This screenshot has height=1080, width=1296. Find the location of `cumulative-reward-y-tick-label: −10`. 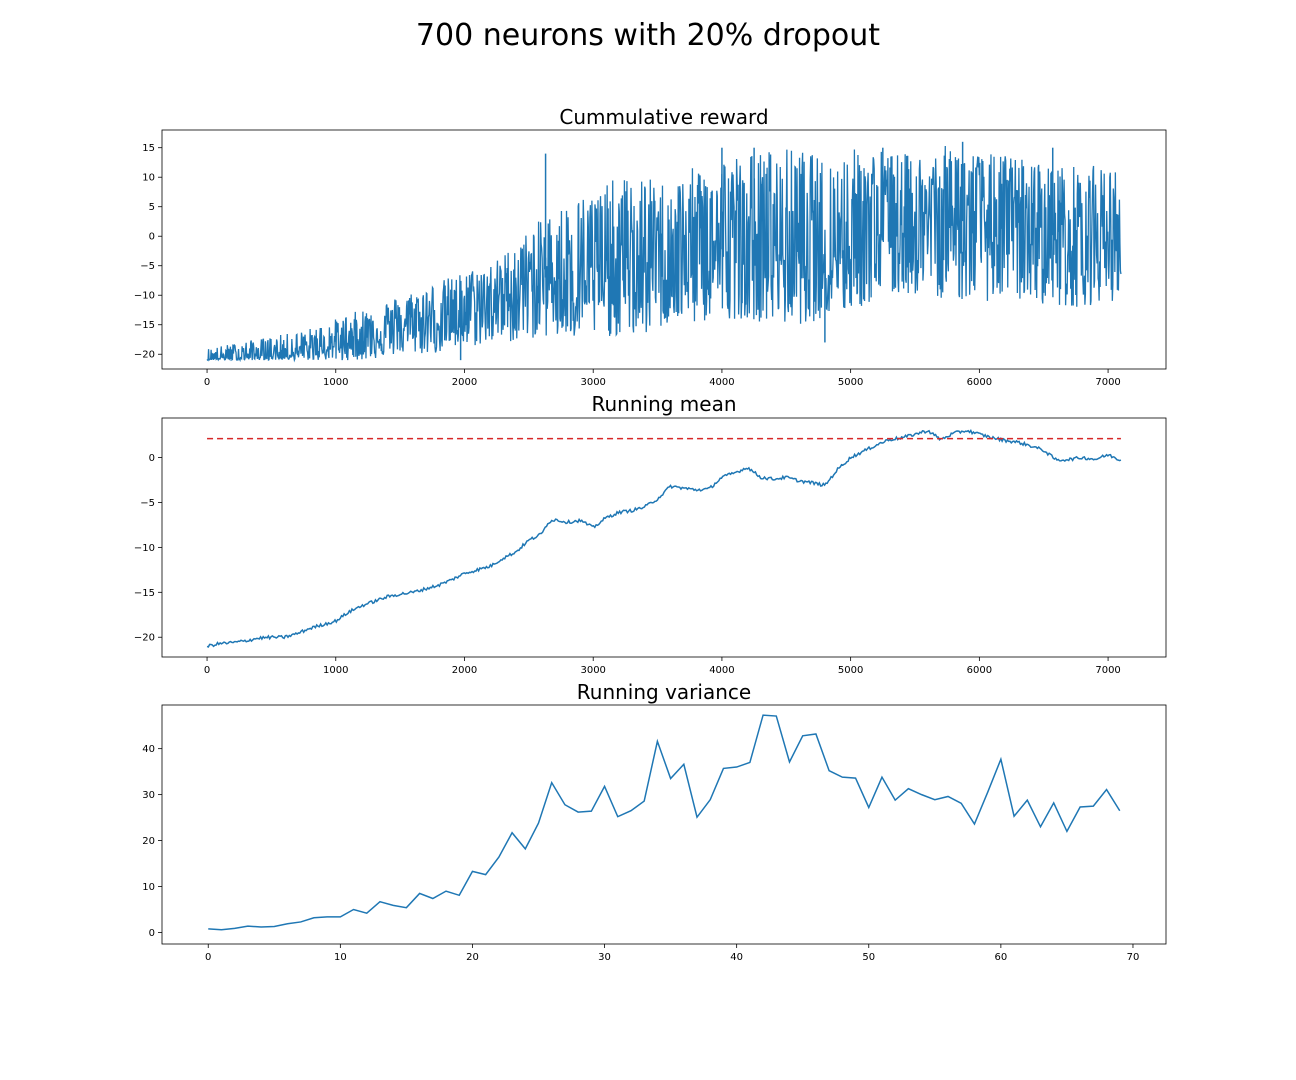

cumulative-reward-y-tick-label: −10 is located at coordinates (144, 296).